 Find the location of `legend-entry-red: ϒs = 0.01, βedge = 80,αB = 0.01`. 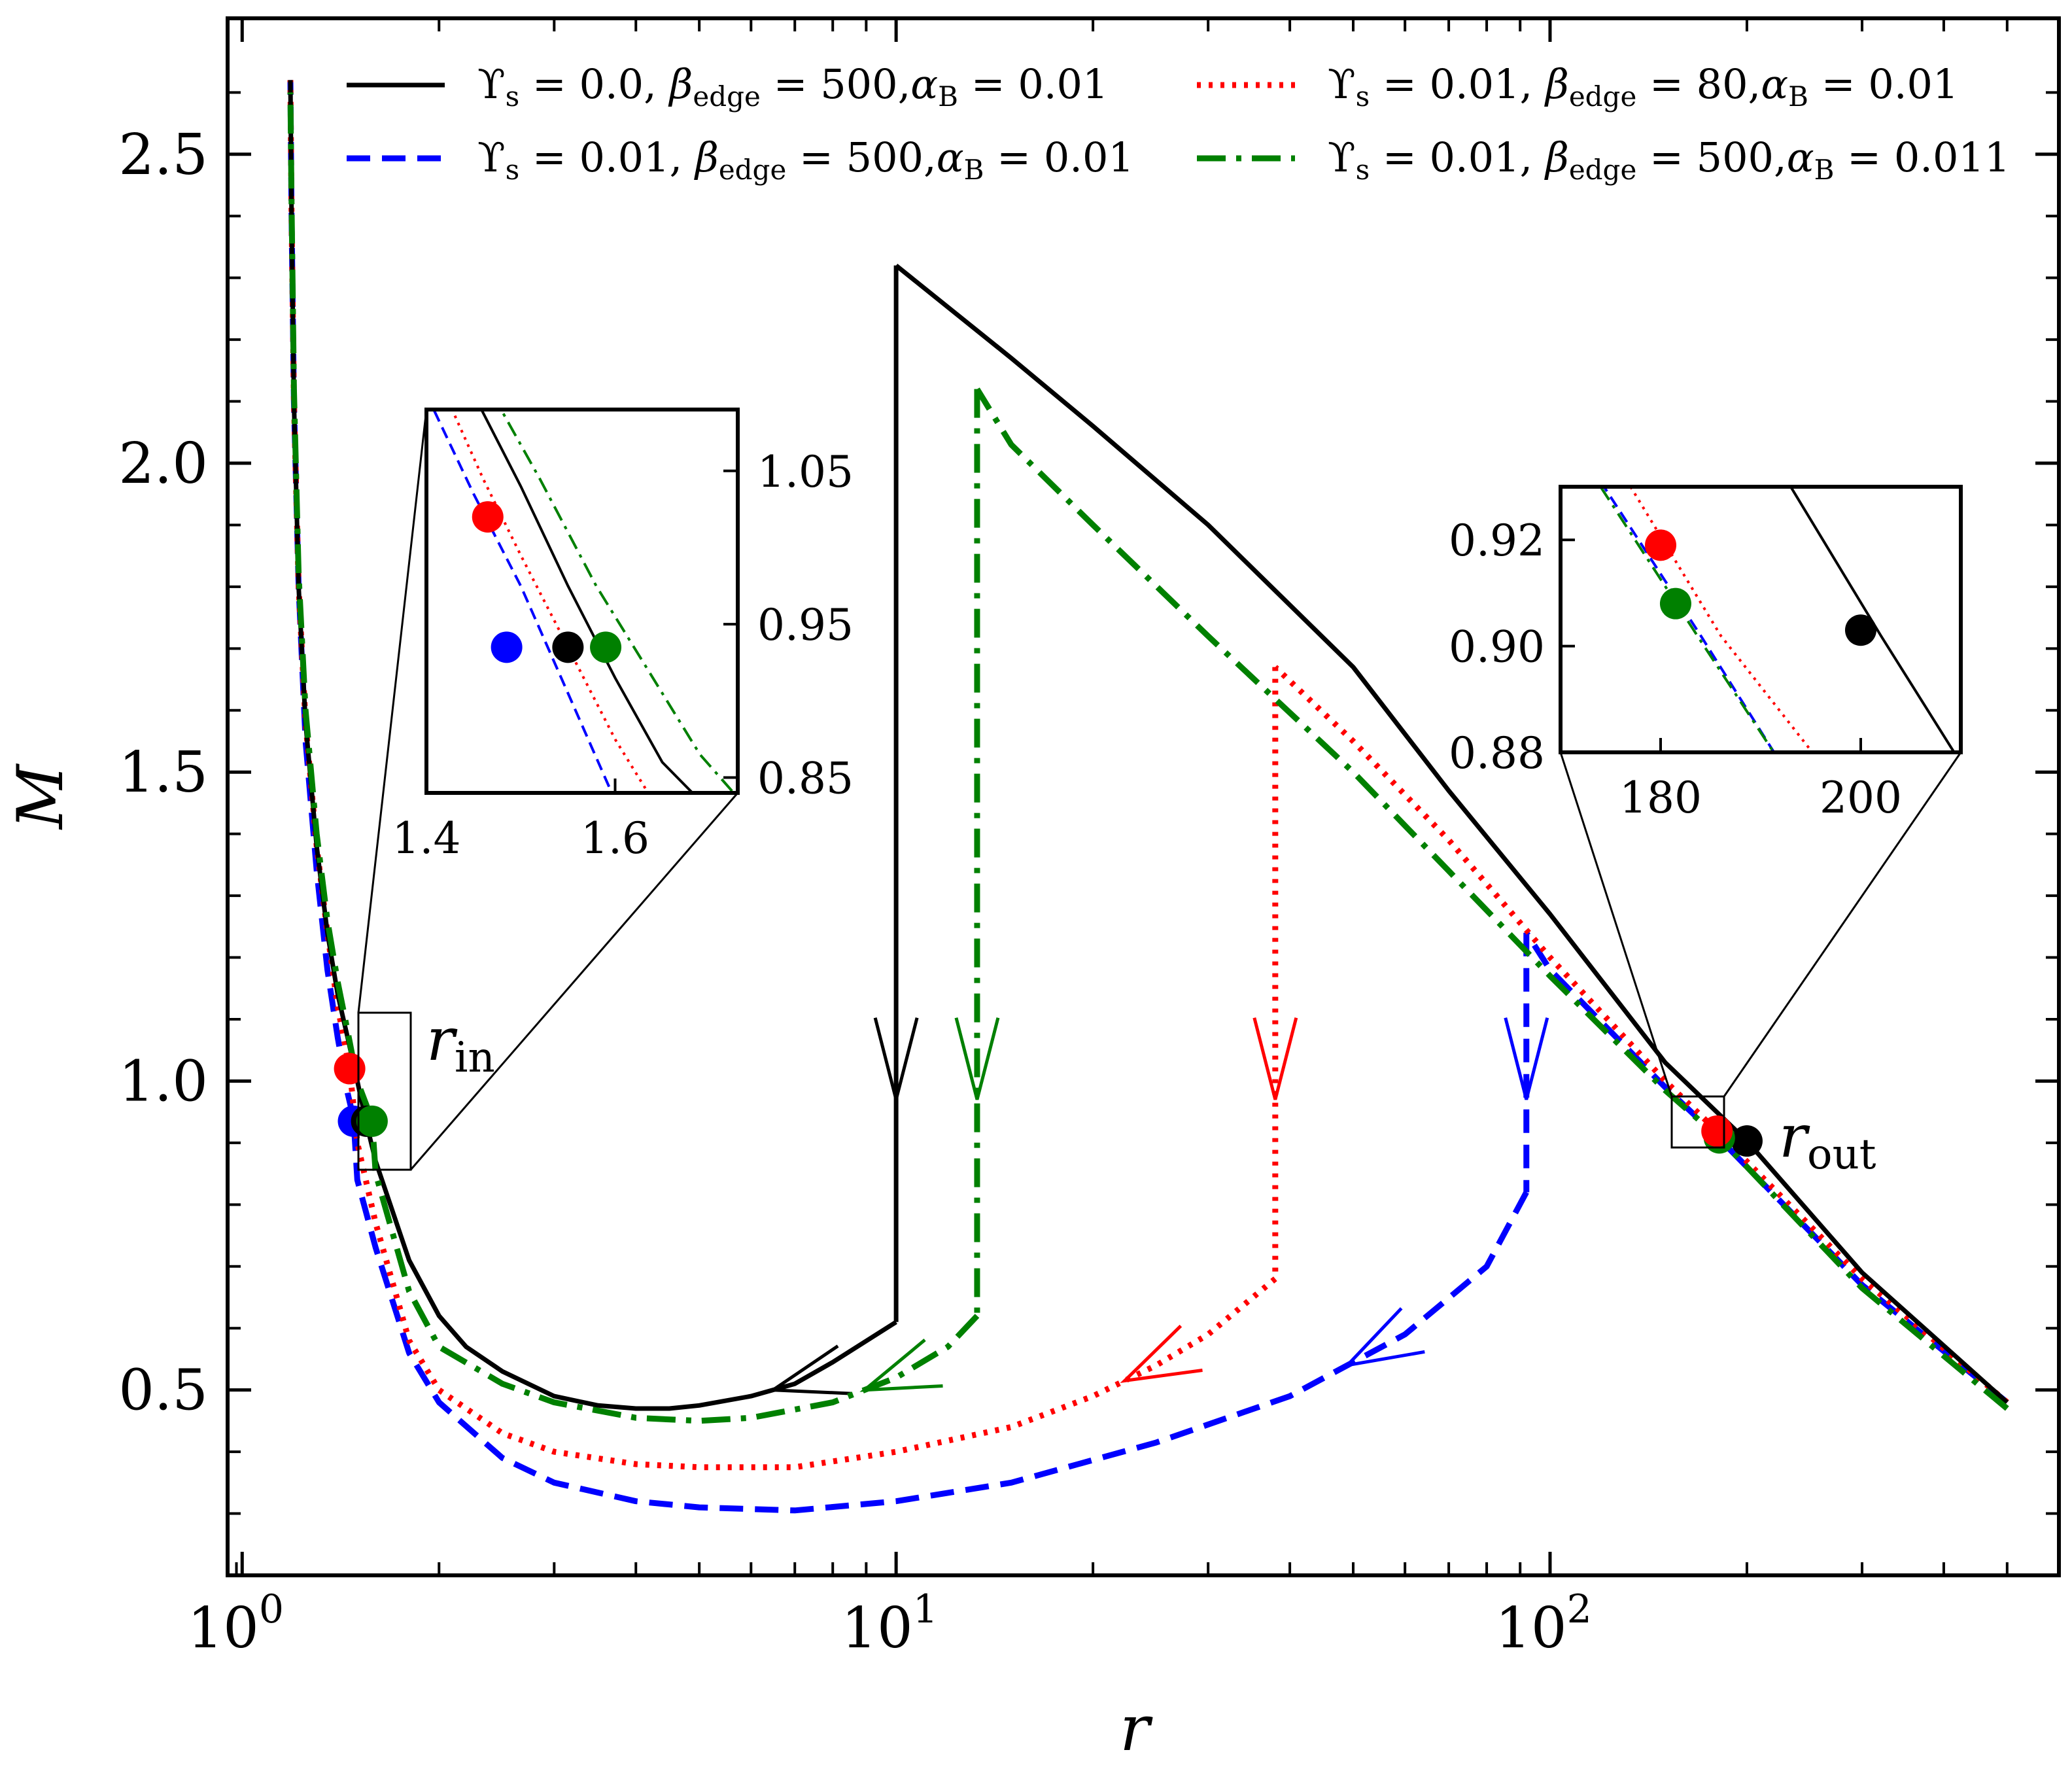

legend-entry-red: ϒs = 0.01, βedge = 80,αB = 0.01 is located at coordinates (1578, 86).